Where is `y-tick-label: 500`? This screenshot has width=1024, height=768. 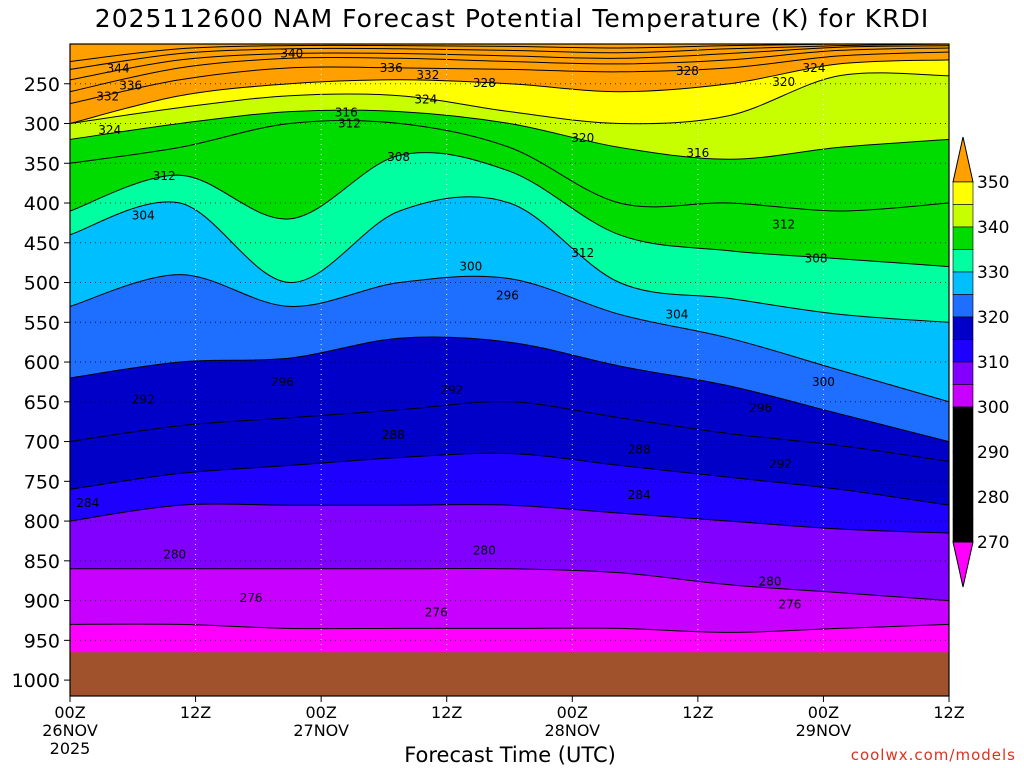
y-tick-label: 500 is located at coordinates (42, 284).